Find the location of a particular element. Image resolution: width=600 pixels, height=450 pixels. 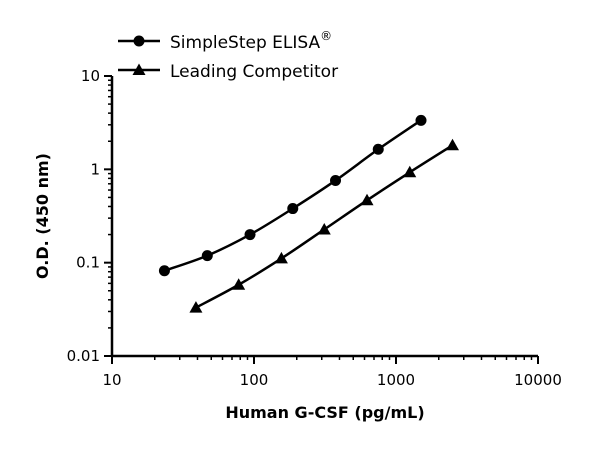

y-tick-label: 1 is located at coordinates (95, 169).